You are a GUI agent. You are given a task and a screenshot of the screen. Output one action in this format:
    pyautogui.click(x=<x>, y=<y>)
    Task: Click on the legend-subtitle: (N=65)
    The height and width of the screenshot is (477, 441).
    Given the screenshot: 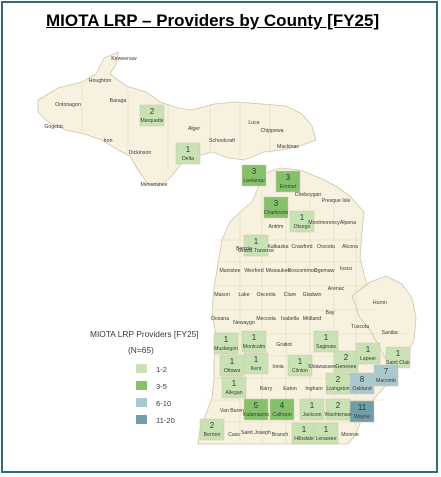 What is the action you would take?
    pyautogui.click(x=141, y=350)
    